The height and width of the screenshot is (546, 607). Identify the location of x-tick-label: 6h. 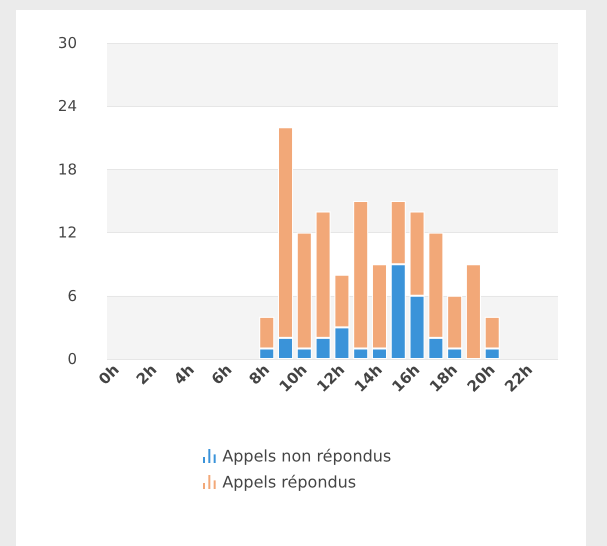
(222, 374).